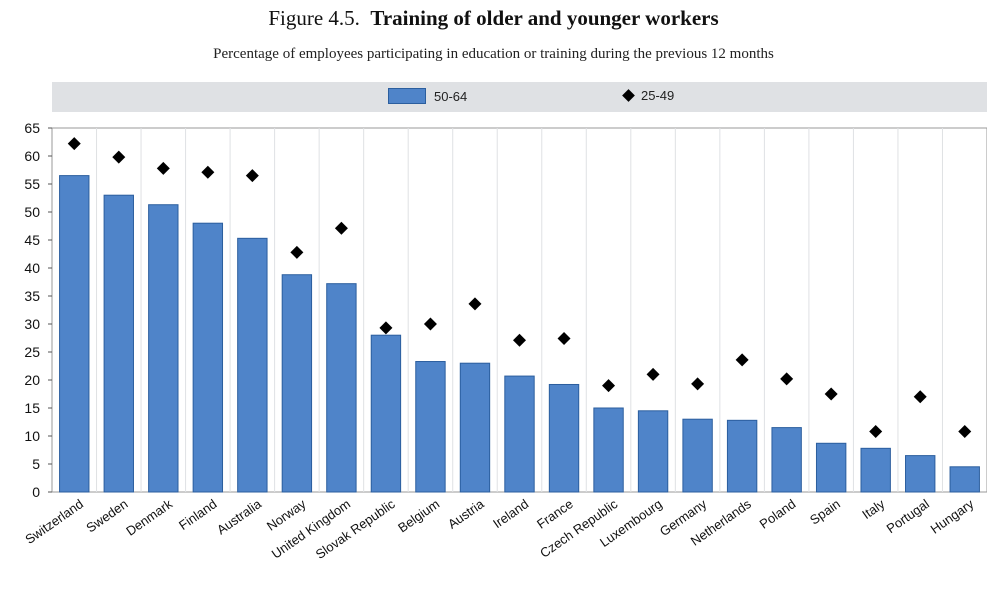  What do you see at coordinates (311, 528) in the screenshot?
I see `x-tick-label: United Kingdom` at bounding box center [311, 528].